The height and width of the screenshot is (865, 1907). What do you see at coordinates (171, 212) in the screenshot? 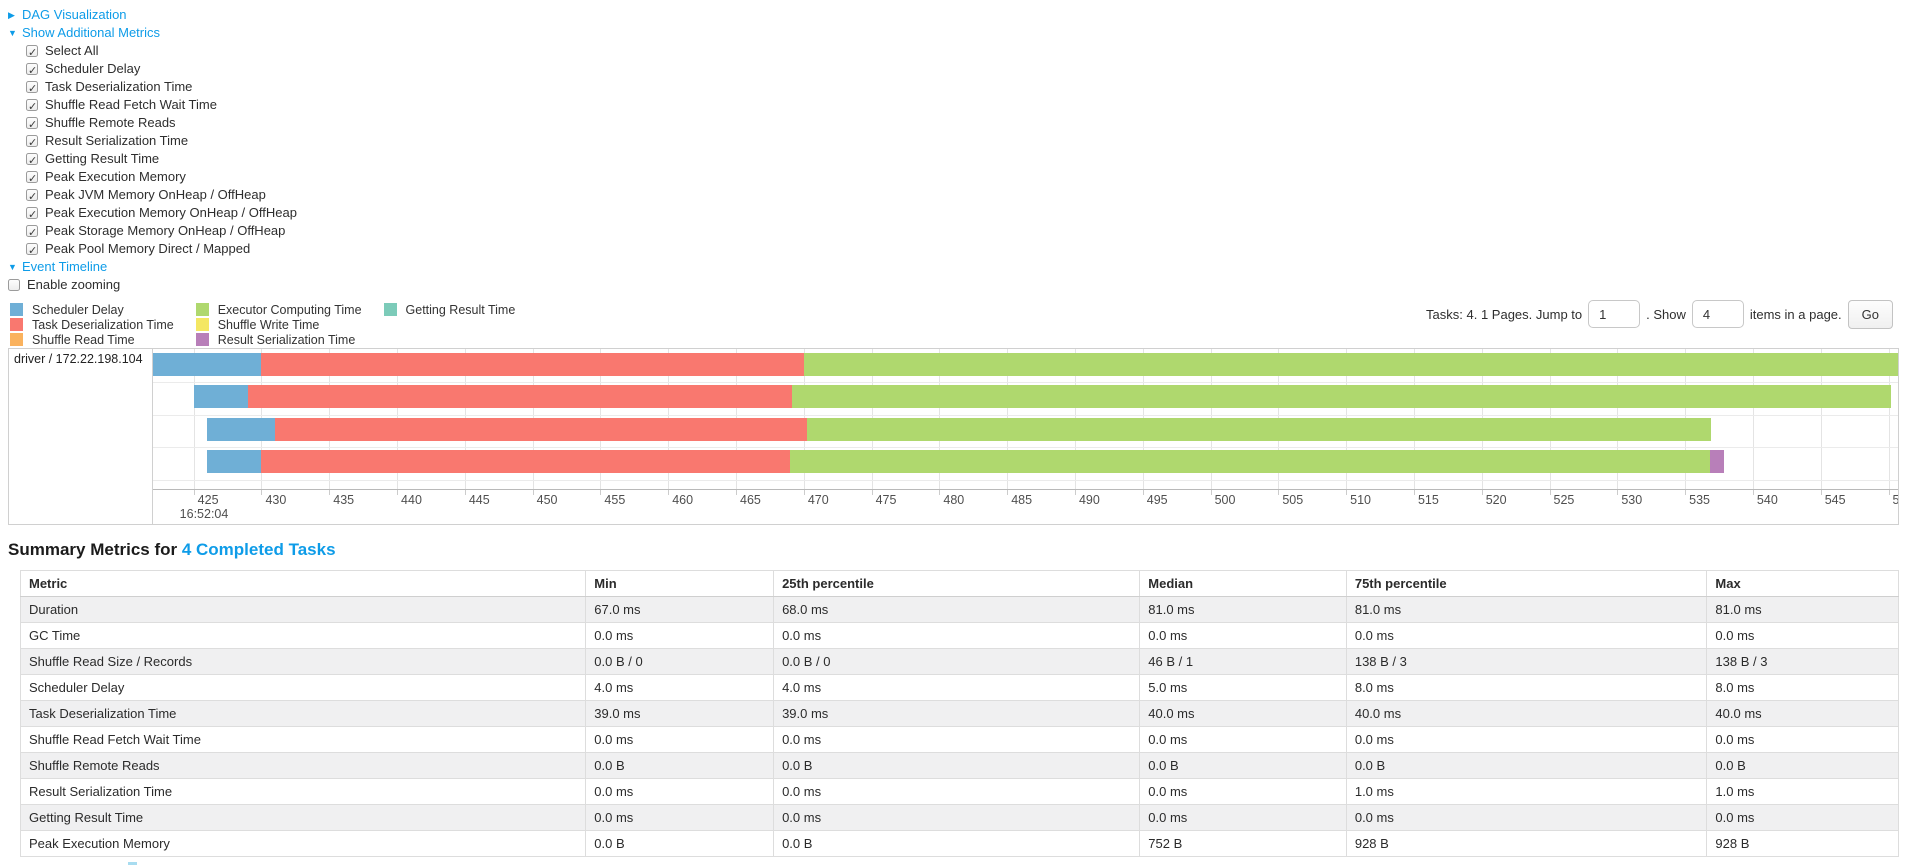
I see `metric-checkbox-label: Peak Execution Memory OnHeap / OffHeap` at bounding box center [171, 212].